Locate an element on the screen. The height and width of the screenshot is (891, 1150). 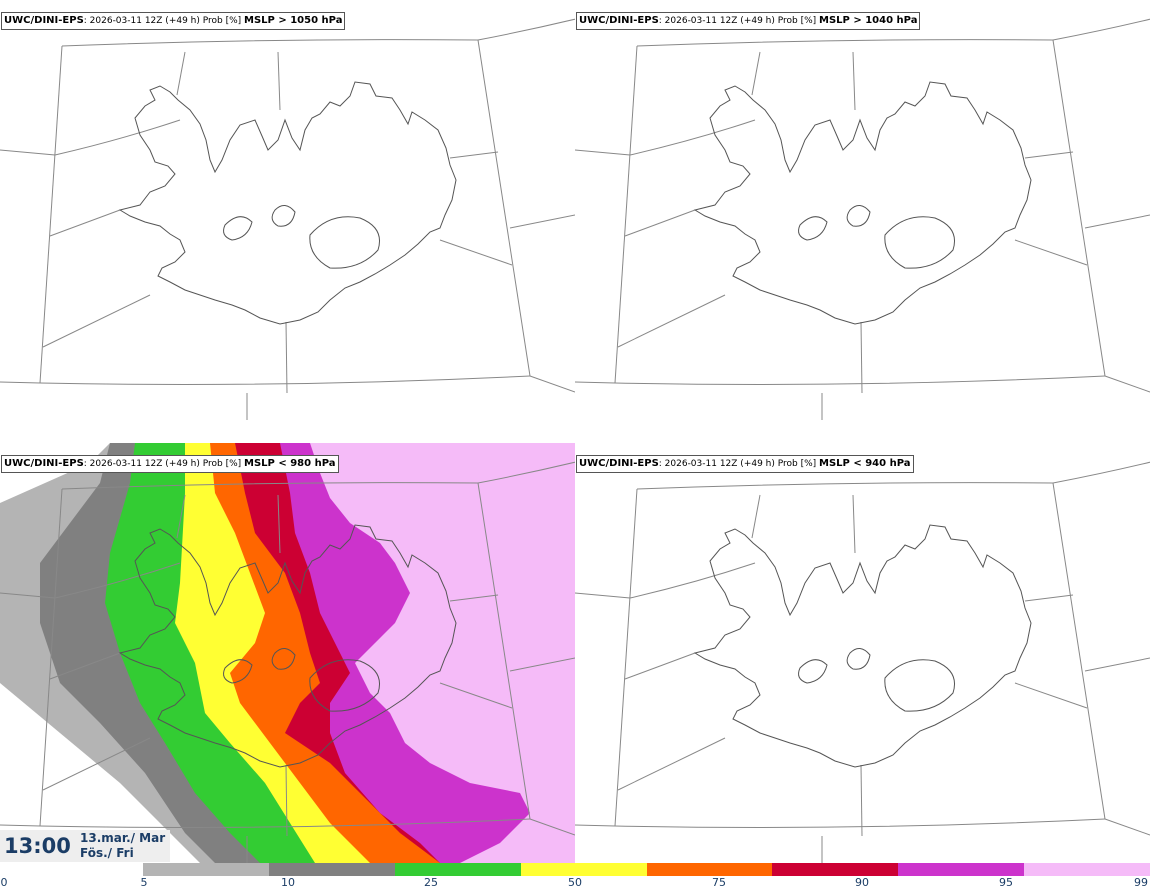
colorbar is located at coordinates (646, 869).